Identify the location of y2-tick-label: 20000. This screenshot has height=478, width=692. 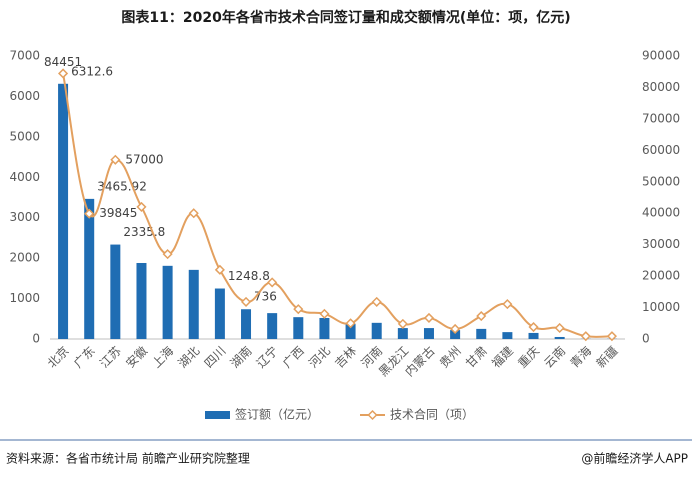
(661, 276).